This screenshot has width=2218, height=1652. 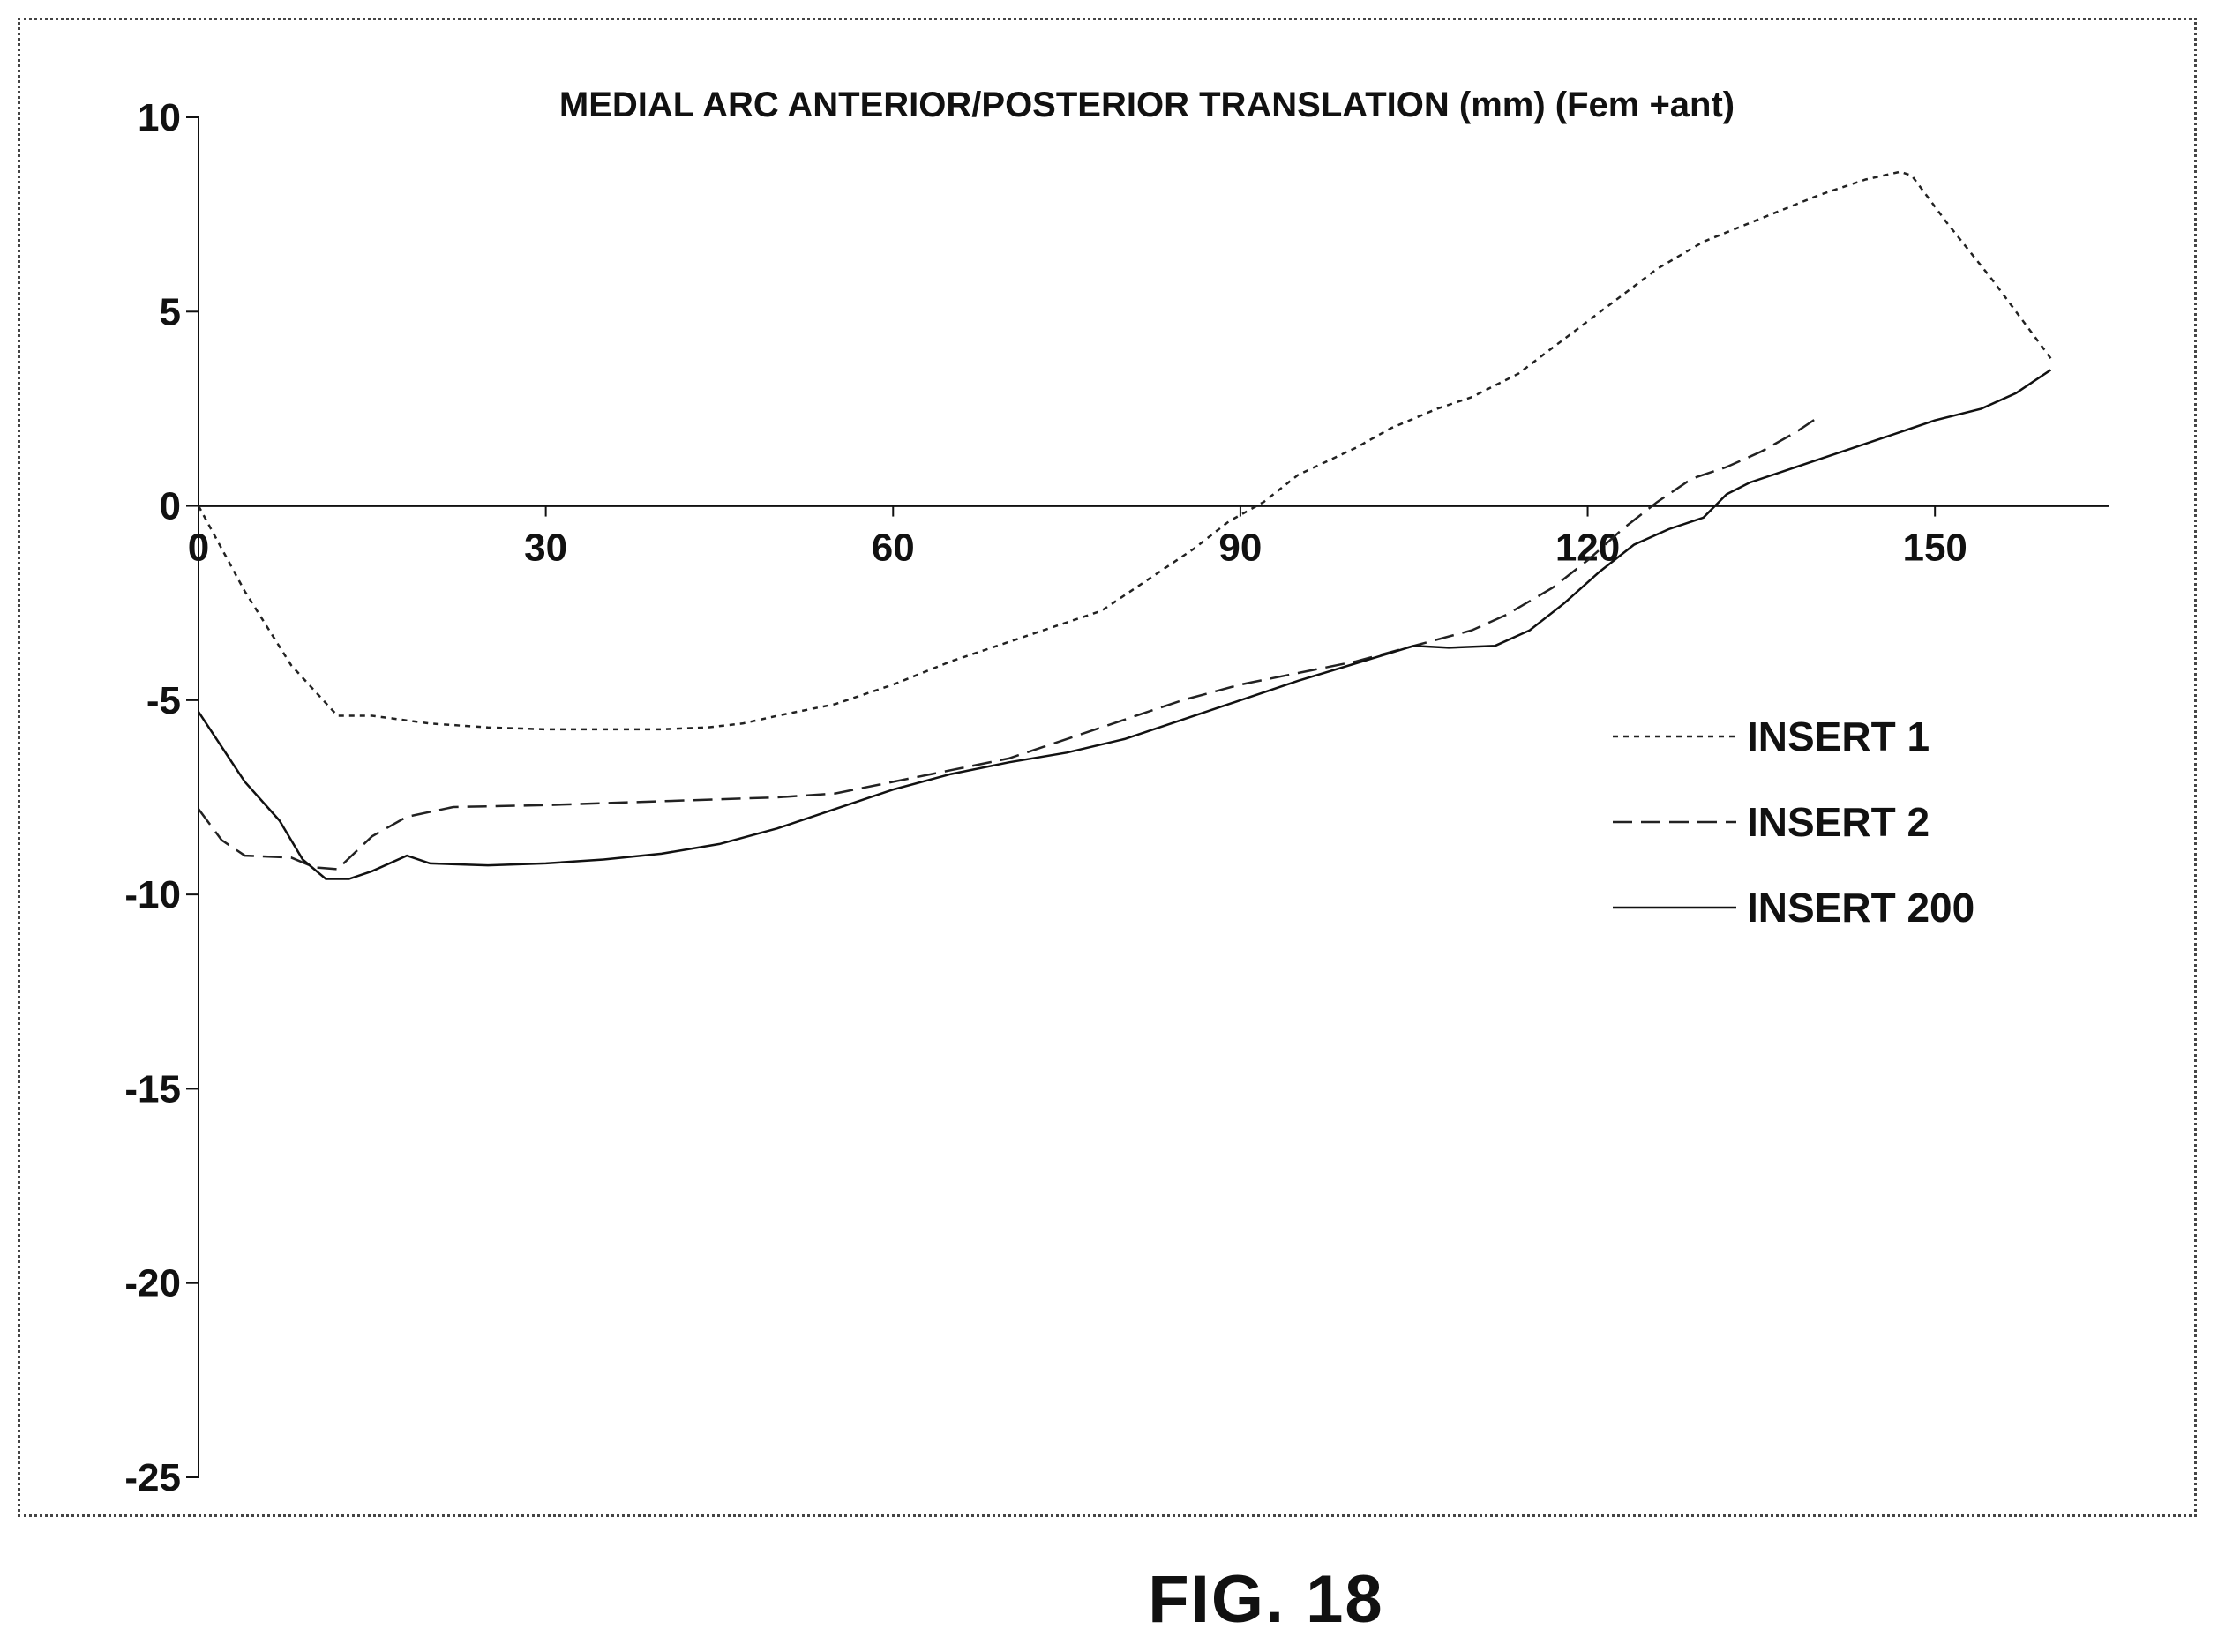 I want to click on x-tick-label: 60, so click(x=894, y=548).